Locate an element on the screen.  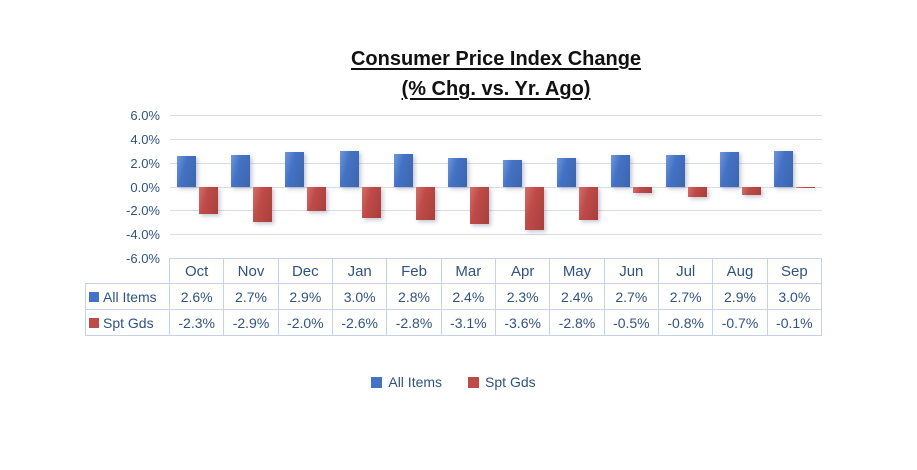
chart-title-line2: (% Chg. vs. Yr. Ago) is located at coordinates (496, 89).